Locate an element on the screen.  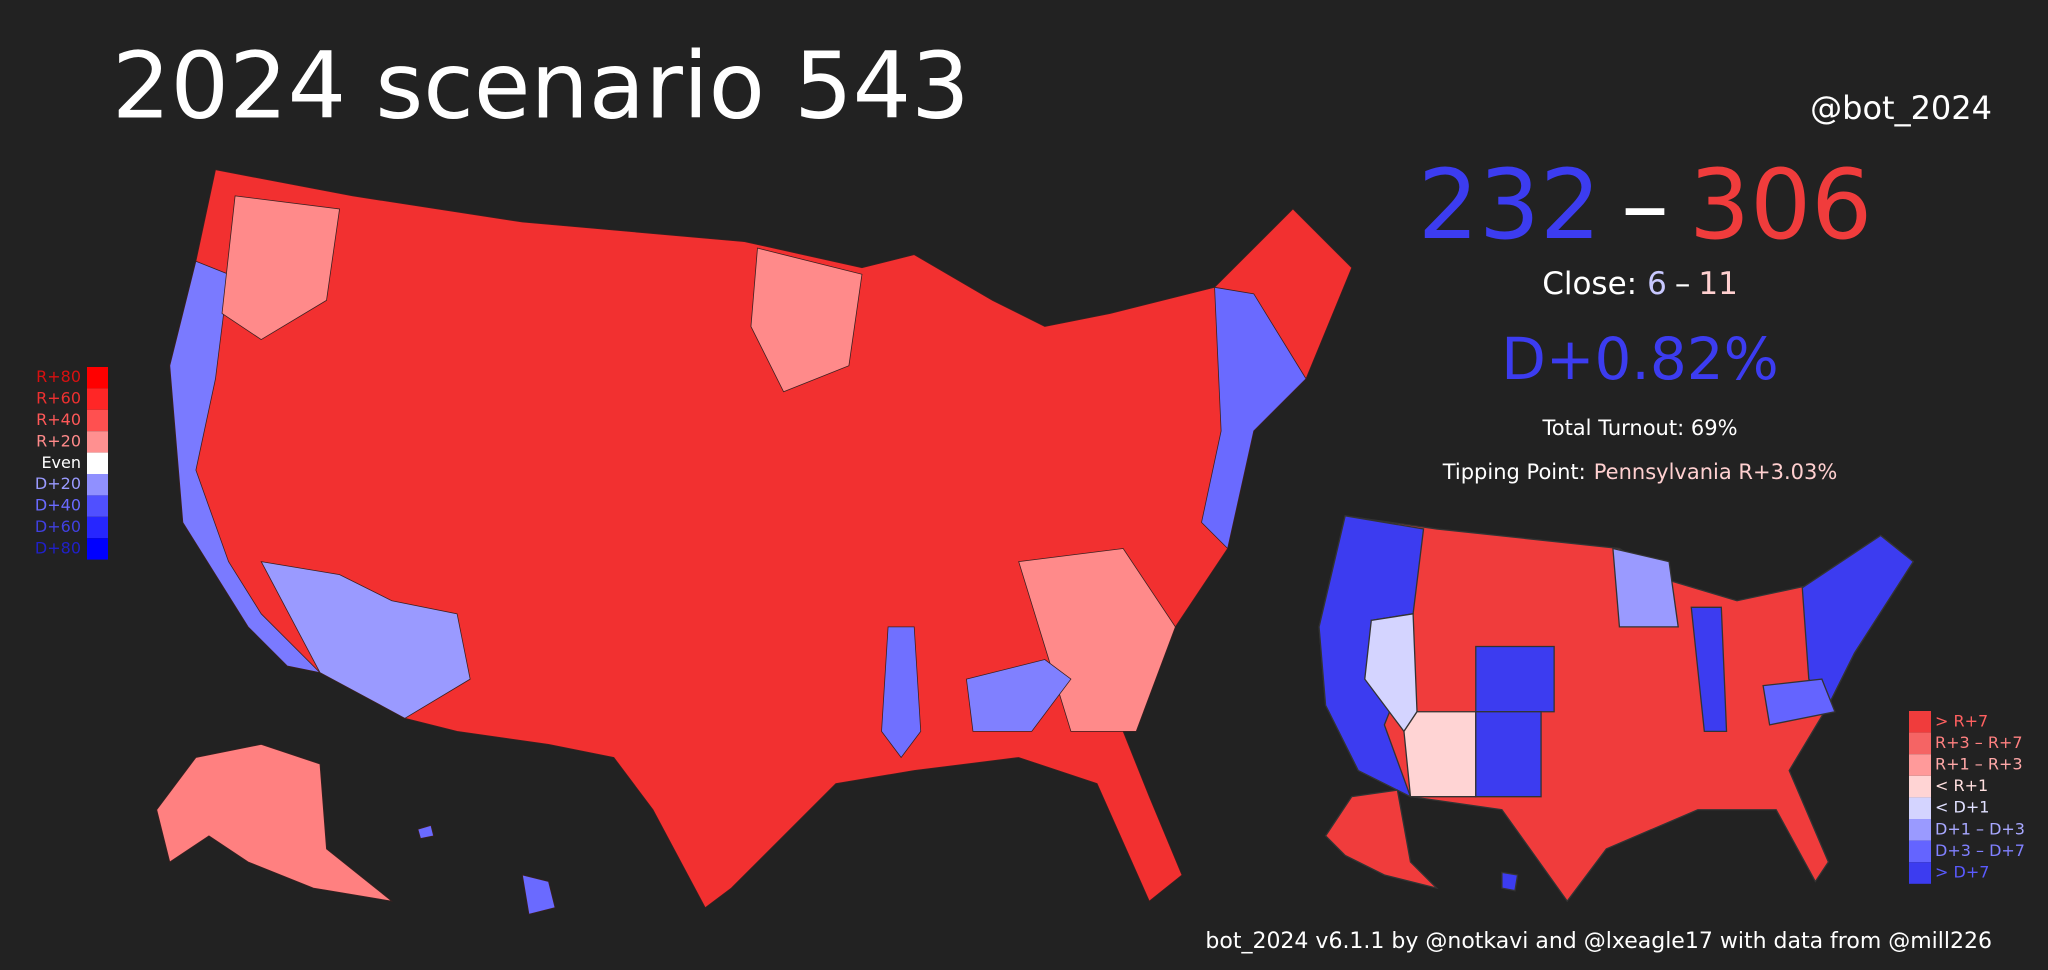
legend-label: R+60 is located at coordinates (58, 398).